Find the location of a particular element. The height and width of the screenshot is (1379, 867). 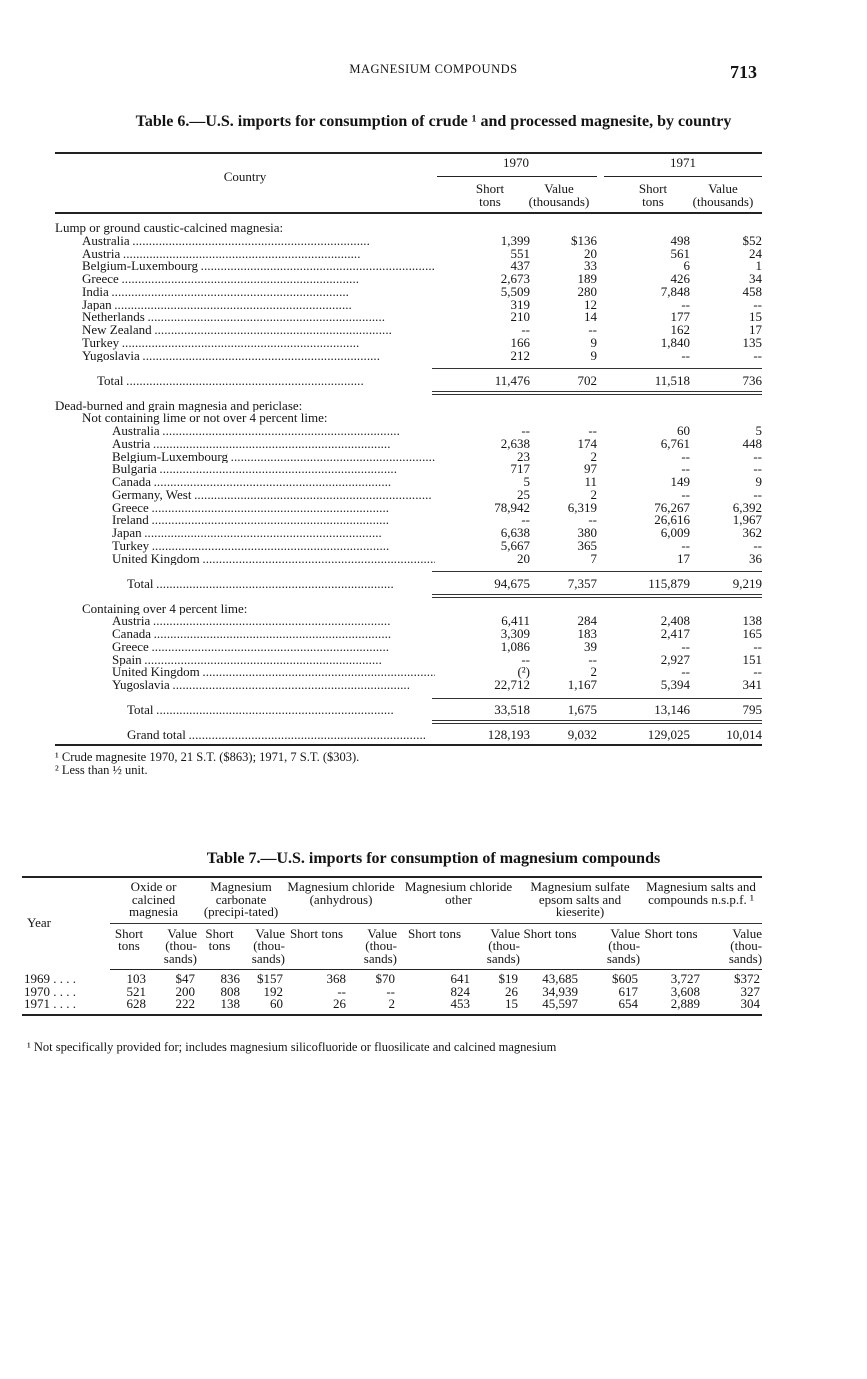

value-1970: 33 is located at coordinates (590, 266).